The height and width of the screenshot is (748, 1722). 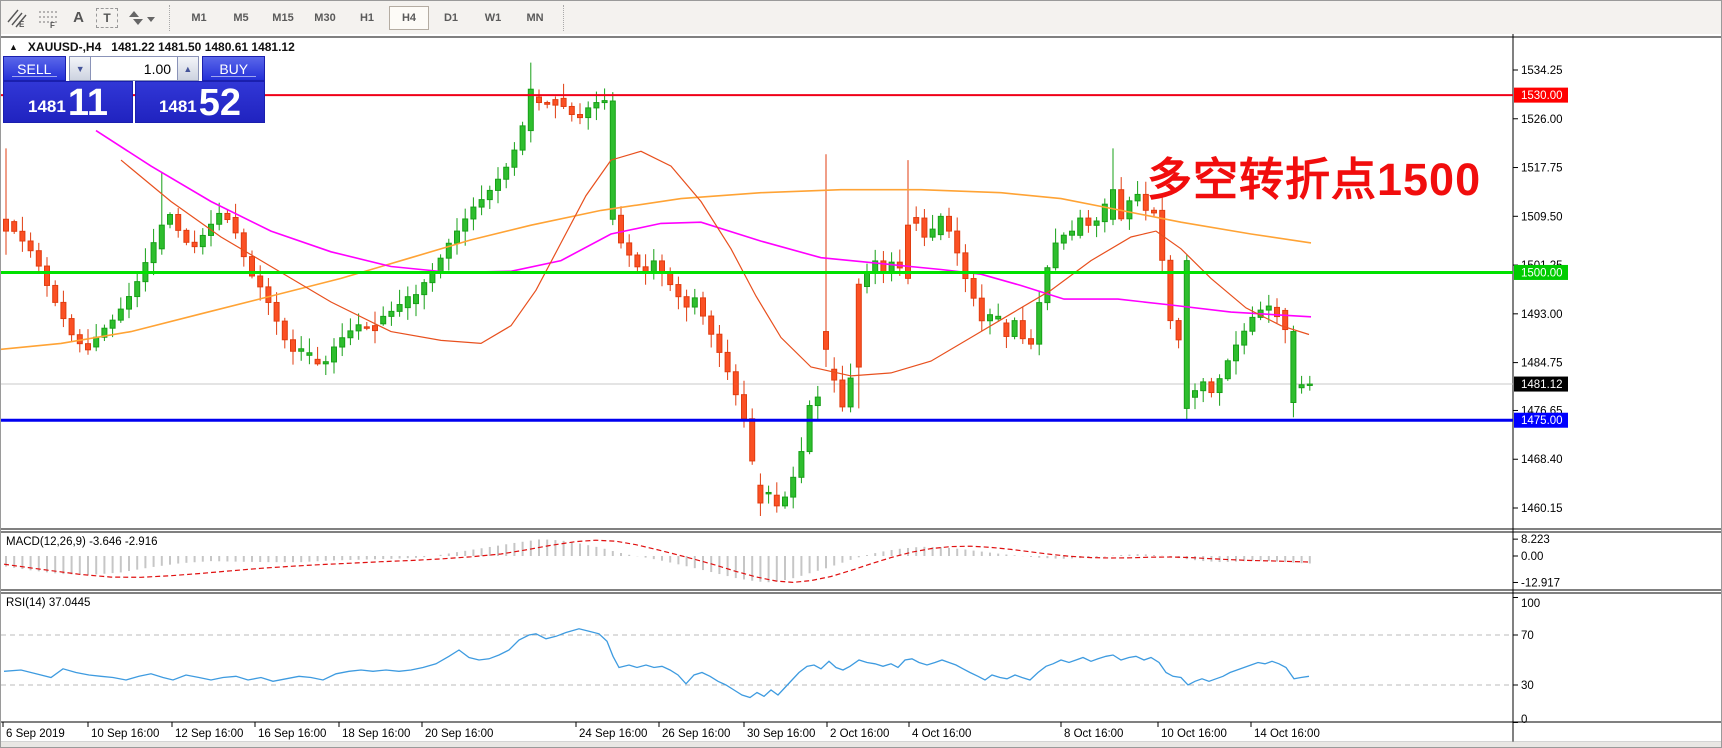 I want to click on rsi-tick-label: 0, so click(x=1524, y=720).